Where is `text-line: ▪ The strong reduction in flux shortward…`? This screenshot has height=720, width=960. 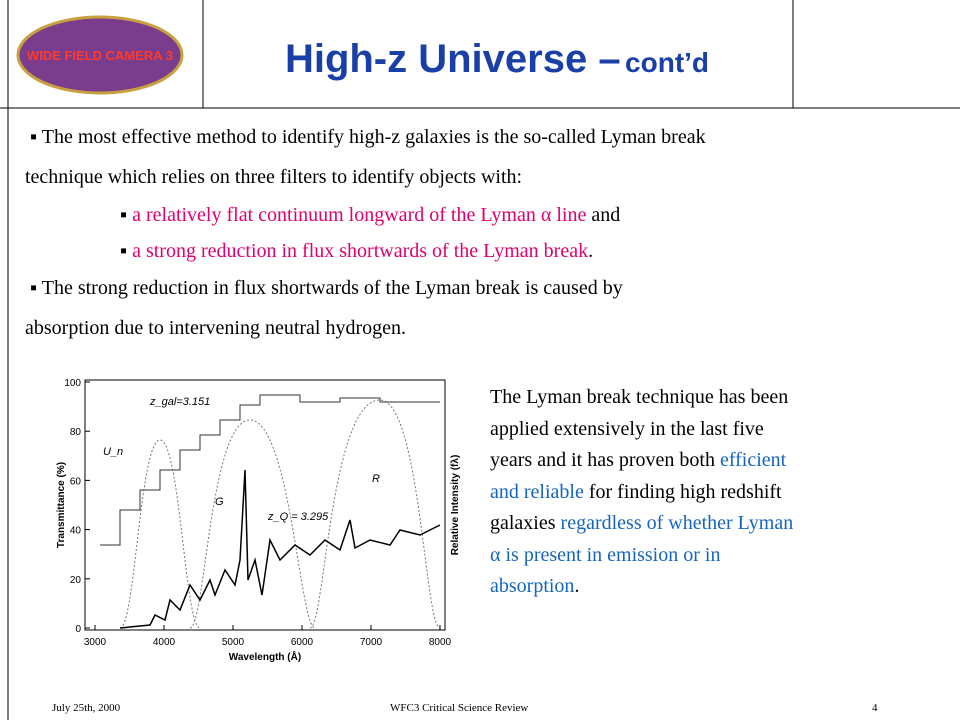
text-line: ▪ The strong reduction in flux shortward… is located at coordinates (326, 288).